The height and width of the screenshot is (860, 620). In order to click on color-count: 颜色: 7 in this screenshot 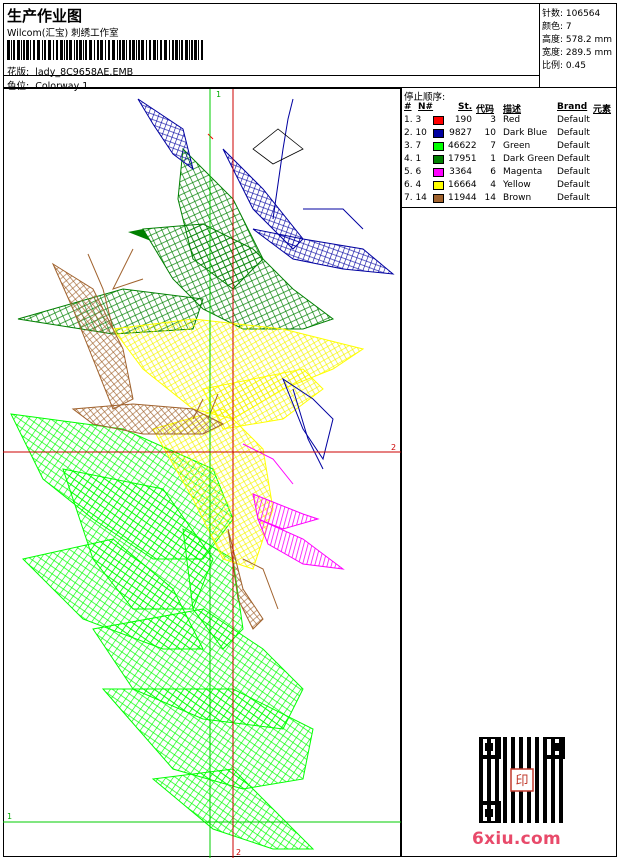, I will do `click(557, 27)`.